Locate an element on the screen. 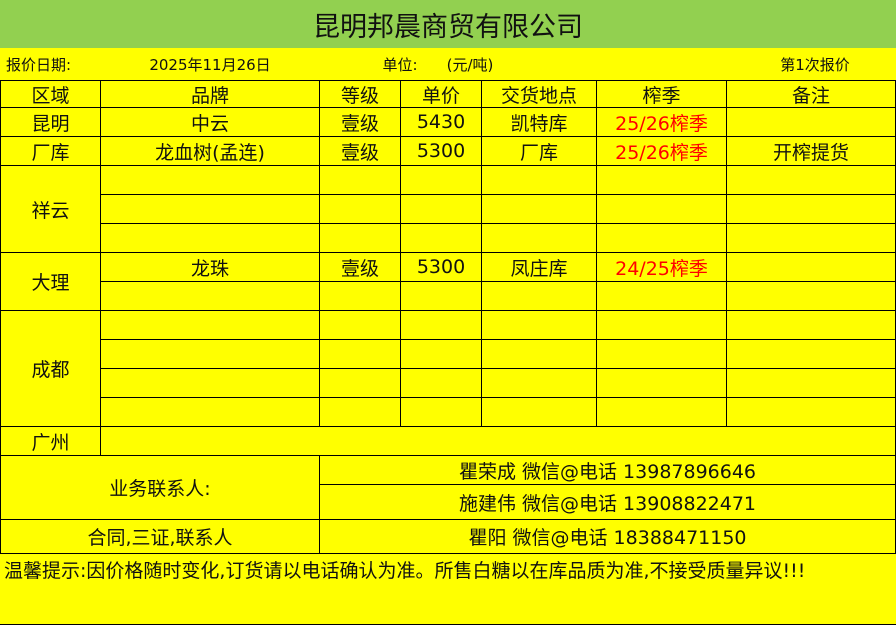 The width and height of the screenshot is (896, 625). location-cell: 凤庄库 is located at coordinates (539, 267).